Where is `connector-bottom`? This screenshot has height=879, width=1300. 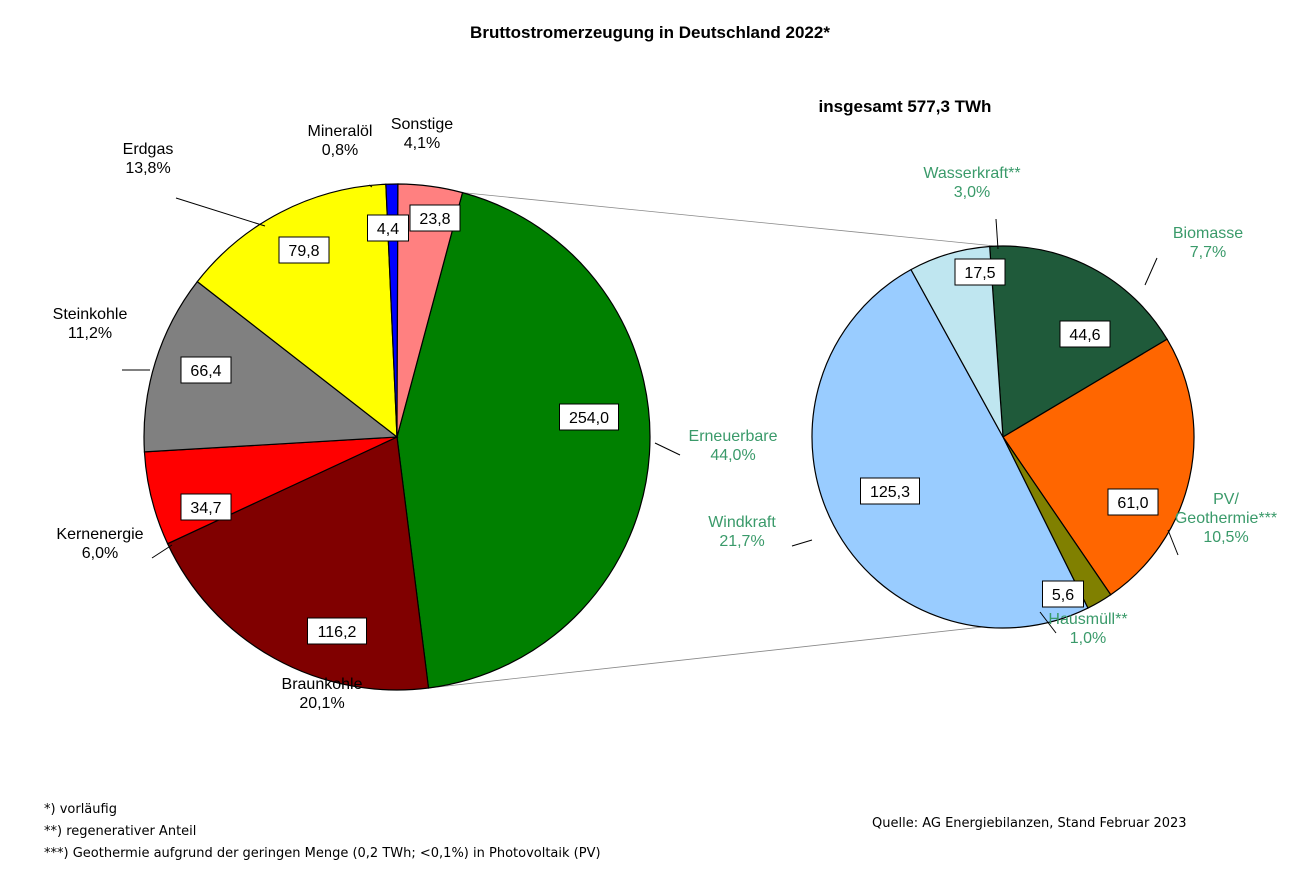
connector-bottom is located at coordinates (706, 657).